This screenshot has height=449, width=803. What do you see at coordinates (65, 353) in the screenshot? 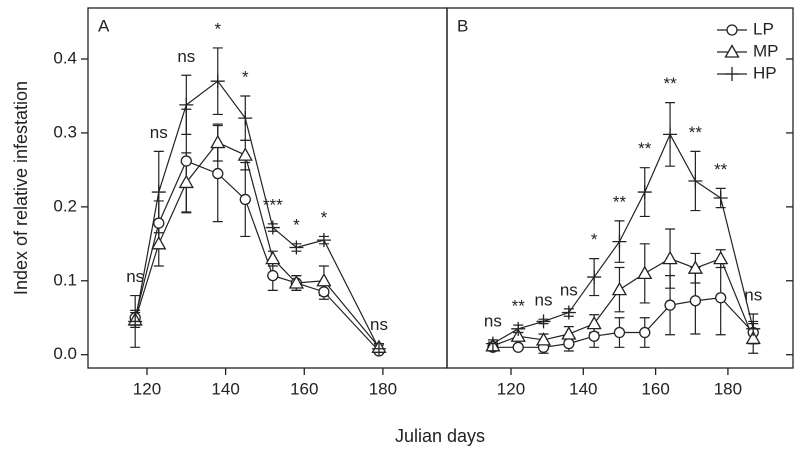
I see `y-tick-label: 0.0` at bounding box center [65, 353].